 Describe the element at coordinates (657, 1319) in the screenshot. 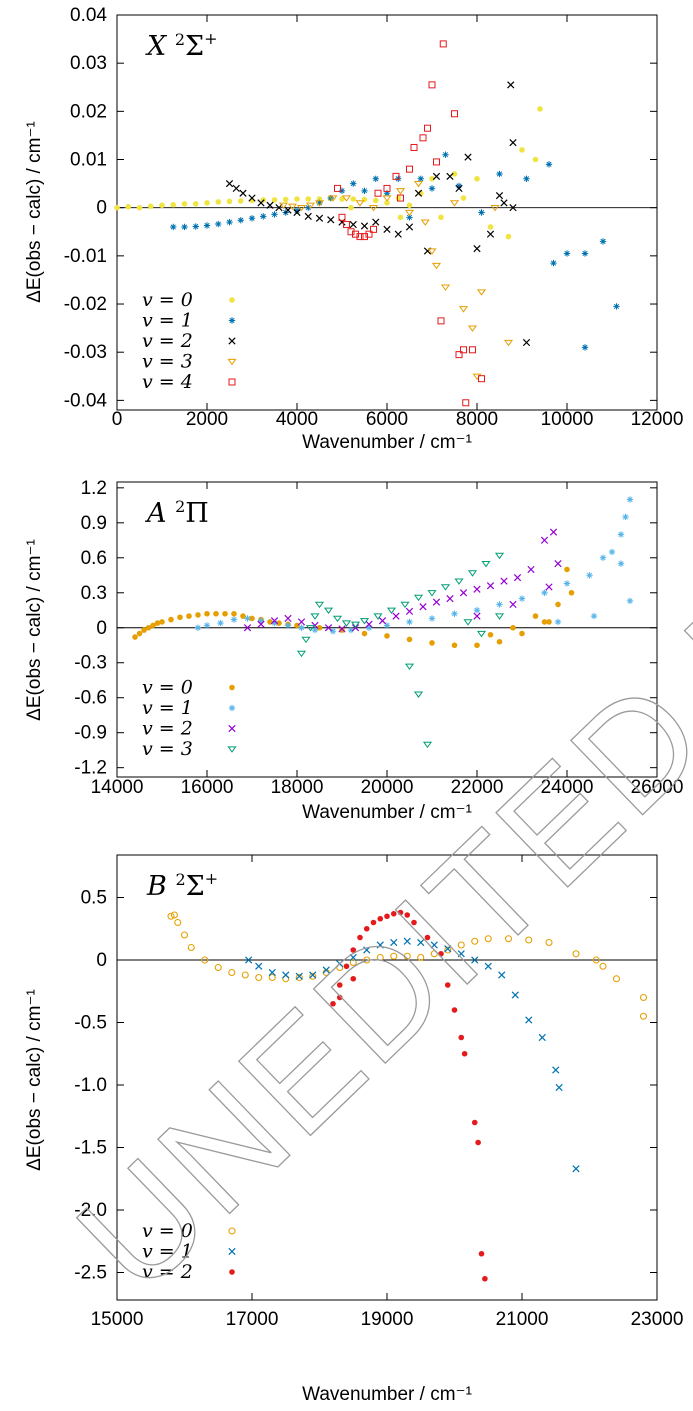

I see `x-tick-label: 23000` at that location.